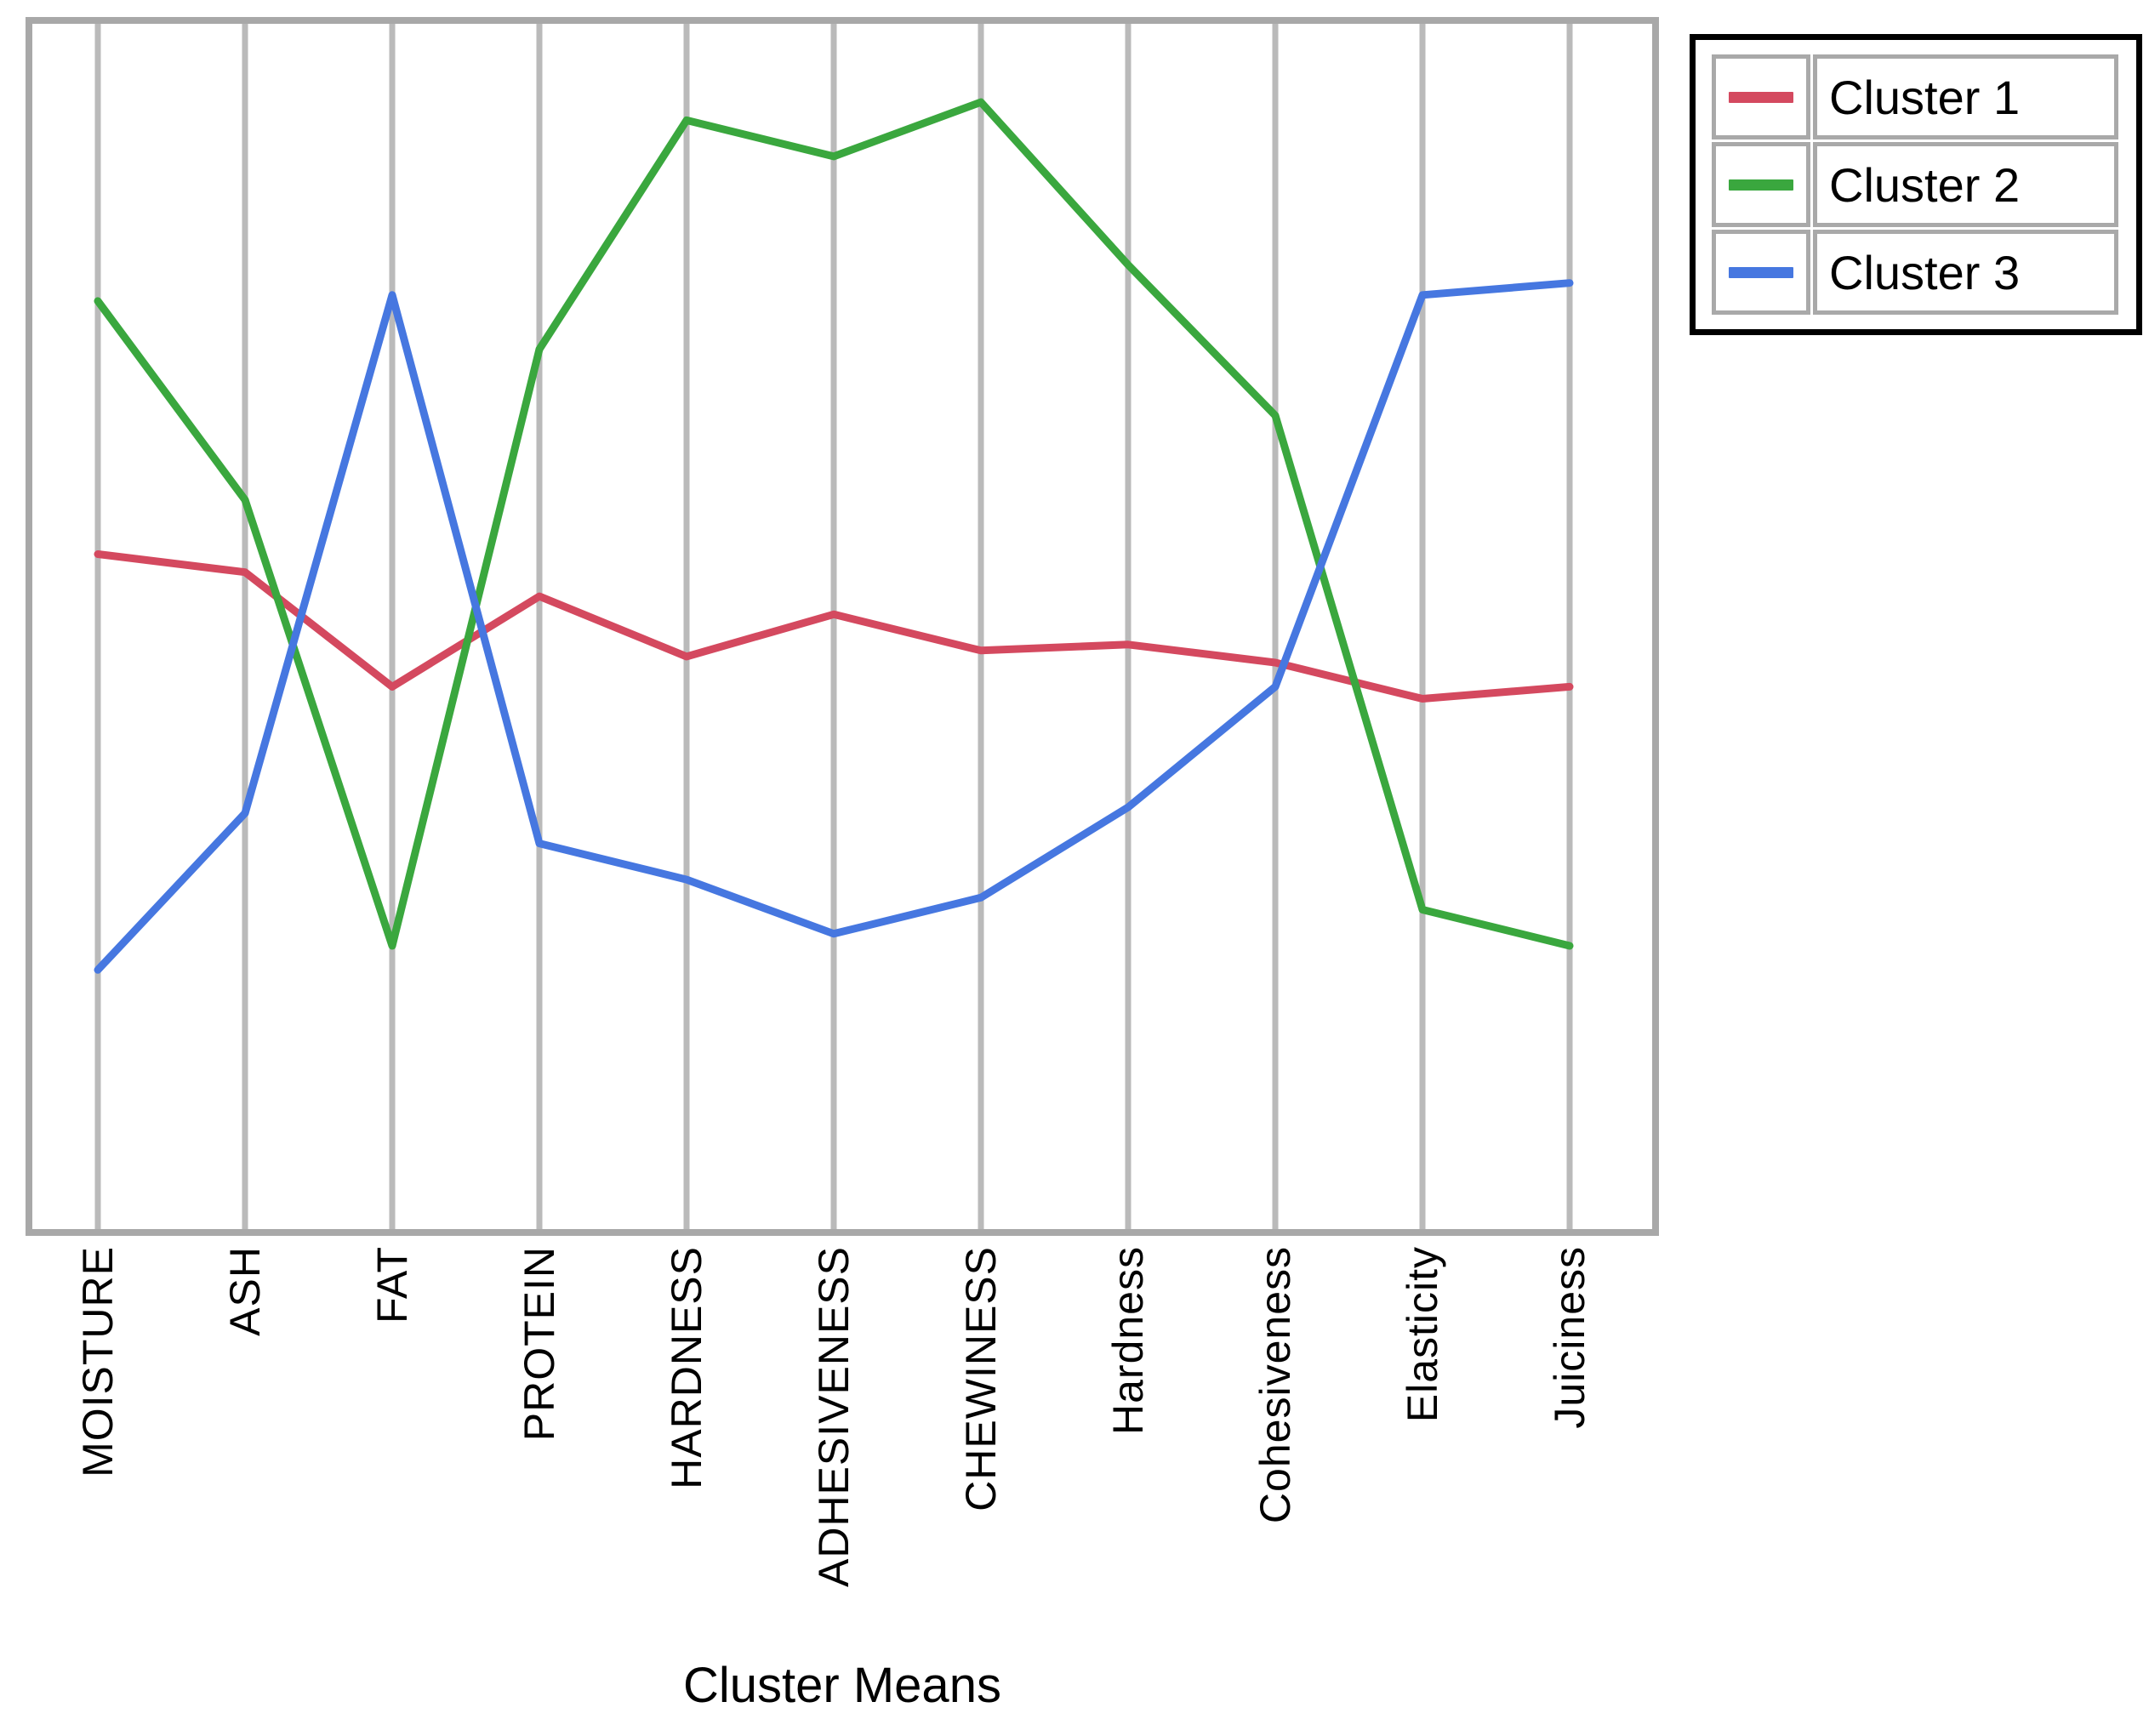 The width and height of the screenshot is (2149, 1736). I want to click on x-tick-label-text: ASH, so click(245, 1291).